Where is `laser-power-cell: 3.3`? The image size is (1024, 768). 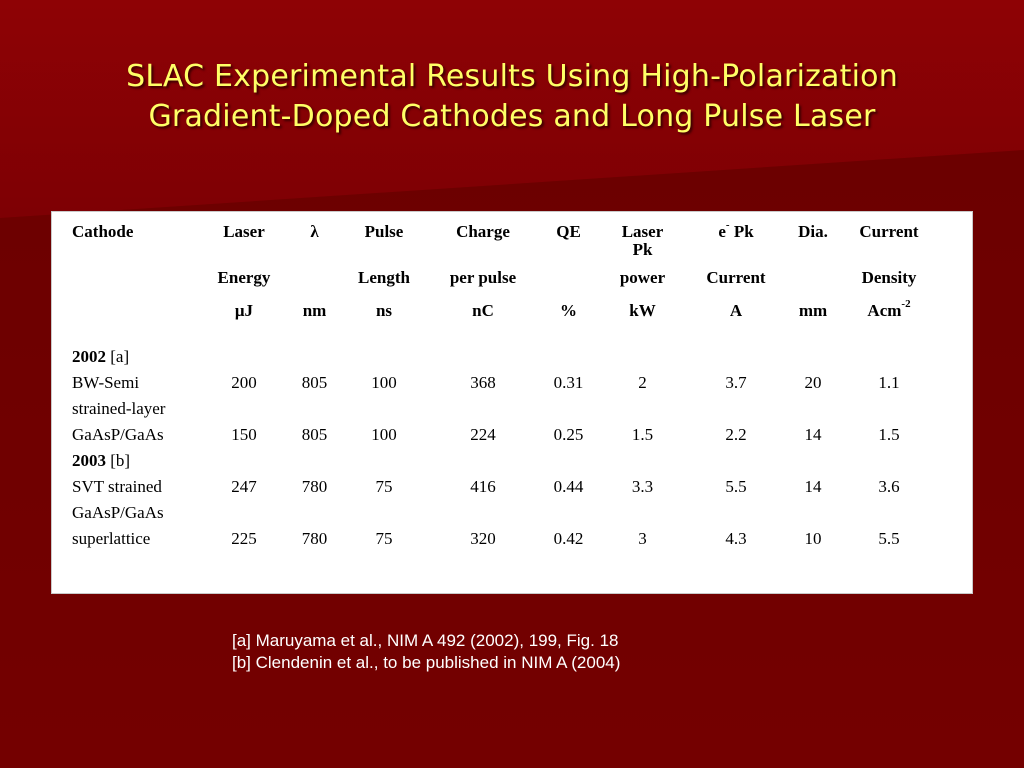
laser-power-cell: 3.3 is located at coordinates (642, 486).